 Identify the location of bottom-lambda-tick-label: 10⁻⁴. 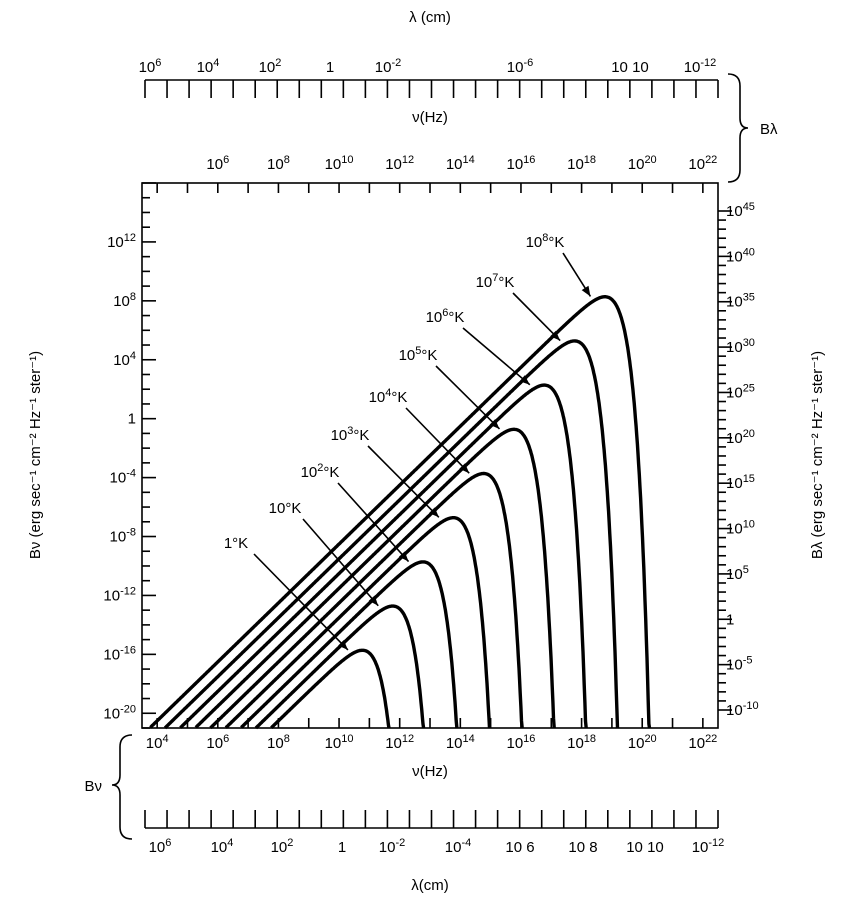
(458, 846).